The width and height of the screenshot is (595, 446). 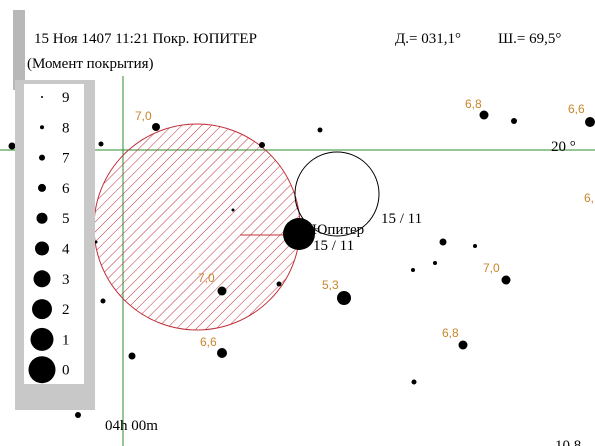 I want to click on planet-label: Юпитер, so click(x=338, y=230).